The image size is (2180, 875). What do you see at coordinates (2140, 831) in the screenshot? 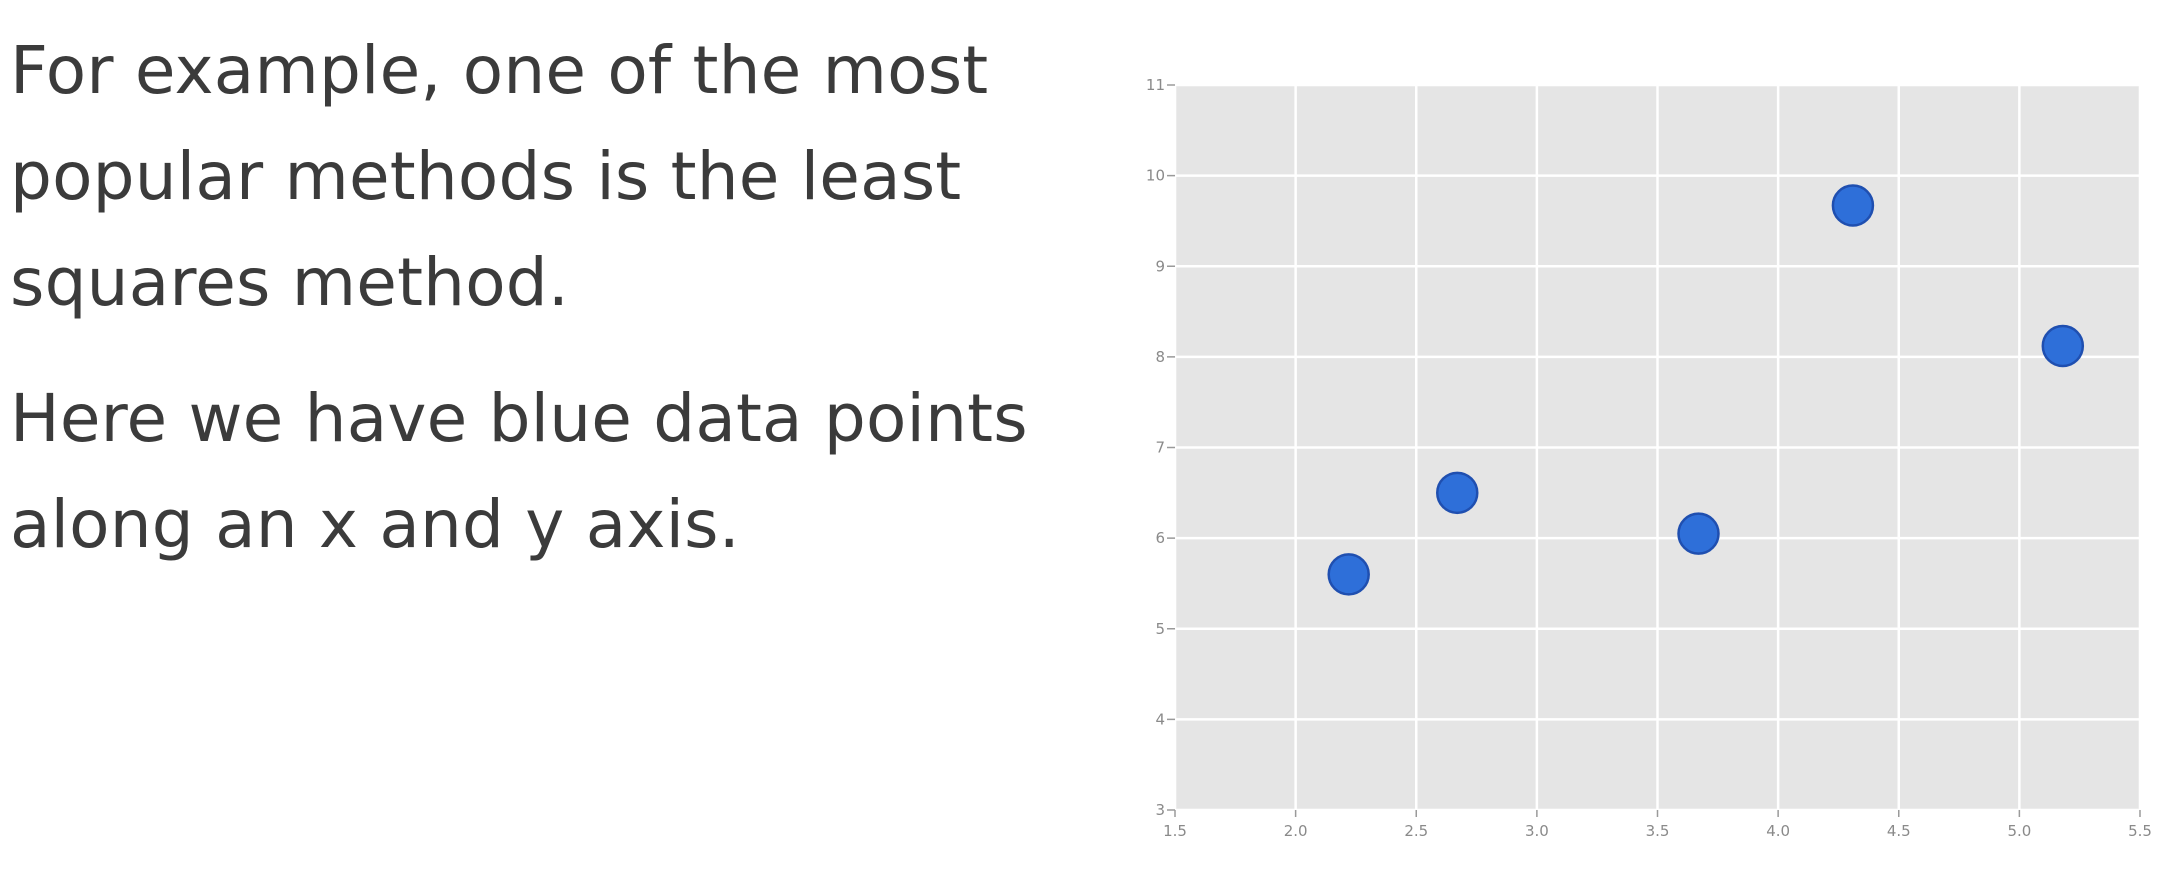
I see `x-tick-label: 5.5` at bounding box center [2140, 831].